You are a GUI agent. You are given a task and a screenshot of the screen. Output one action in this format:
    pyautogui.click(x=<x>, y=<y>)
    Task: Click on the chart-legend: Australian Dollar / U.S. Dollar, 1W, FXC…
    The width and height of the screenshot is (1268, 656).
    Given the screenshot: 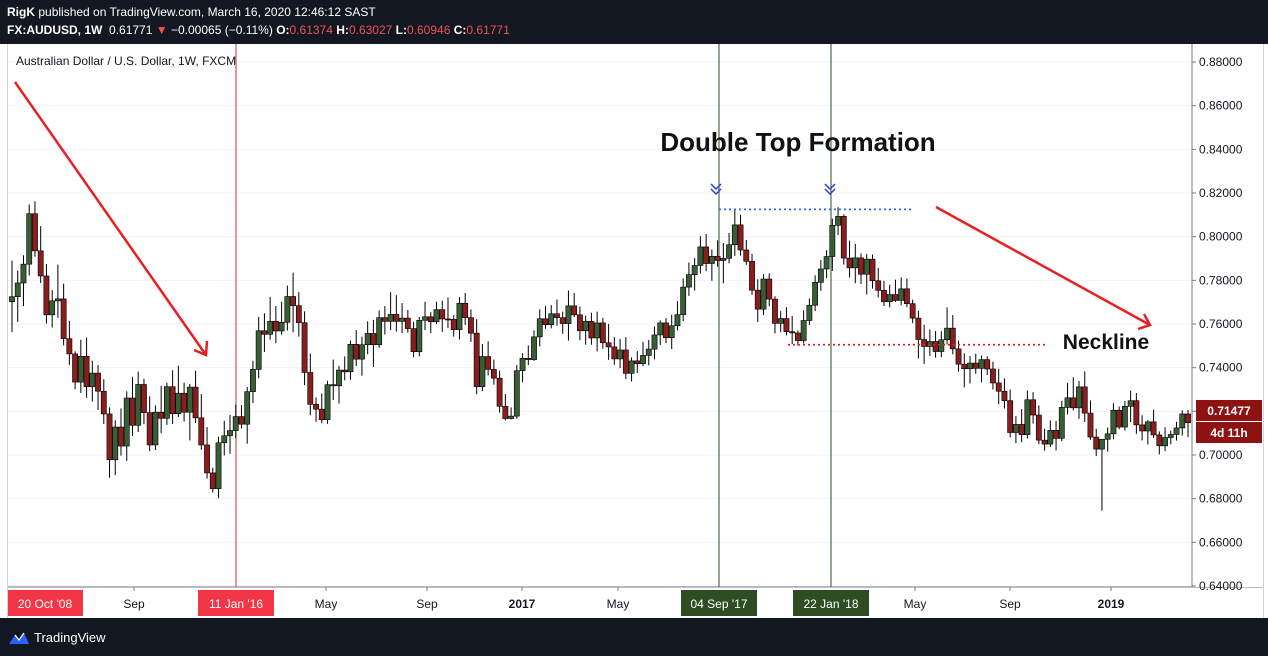 What is the action you would take?
    pyautogui.click(x=126, y=61)
    